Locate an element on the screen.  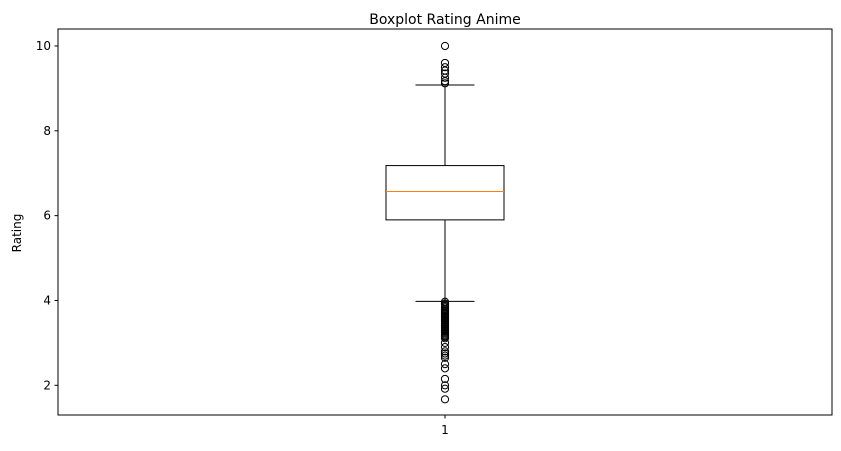
y-tick-label: 10 is located at coordinates (43, 46).